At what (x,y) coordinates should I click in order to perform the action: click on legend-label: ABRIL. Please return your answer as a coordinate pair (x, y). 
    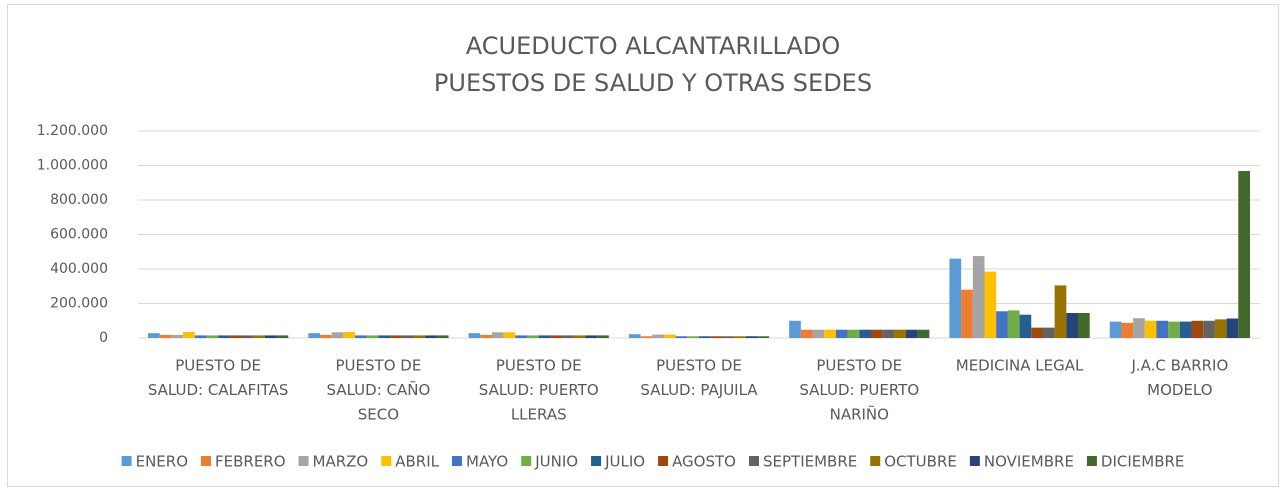
    Looking at the image, I should click on (417, 462).